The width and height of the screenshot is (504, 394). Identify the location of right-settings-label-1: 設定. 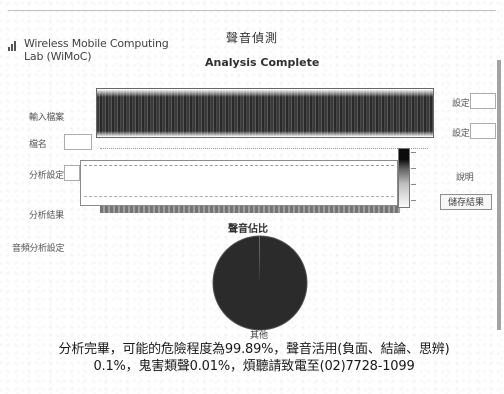
(461, 104).